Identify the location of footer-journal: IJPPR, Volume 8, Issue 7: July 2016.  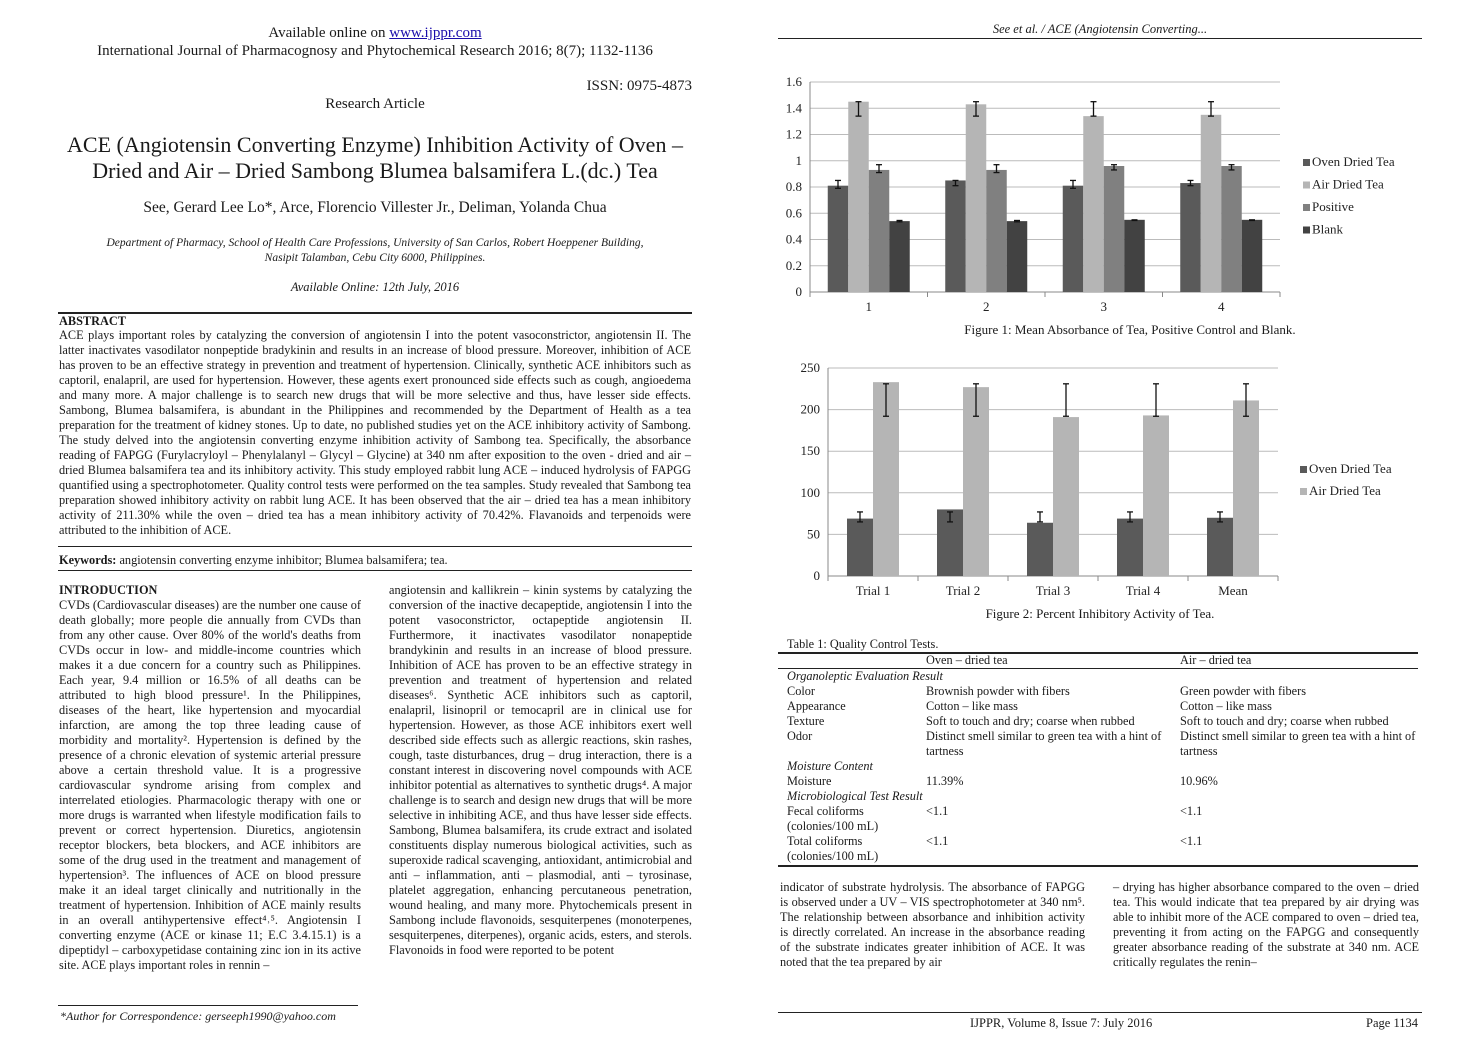
(1061, 1023).